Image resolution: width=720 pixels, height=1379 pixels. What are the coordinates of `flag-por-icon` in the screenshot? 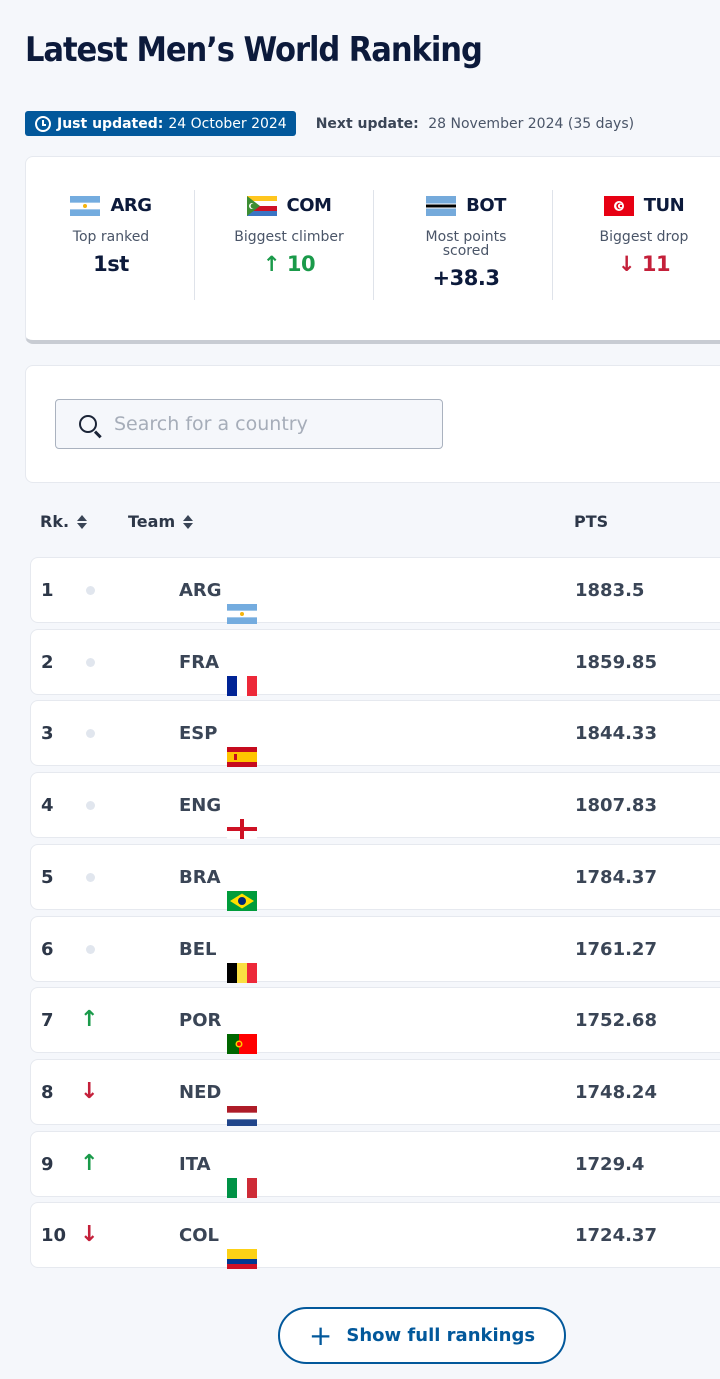 It's located at (193, 1033).